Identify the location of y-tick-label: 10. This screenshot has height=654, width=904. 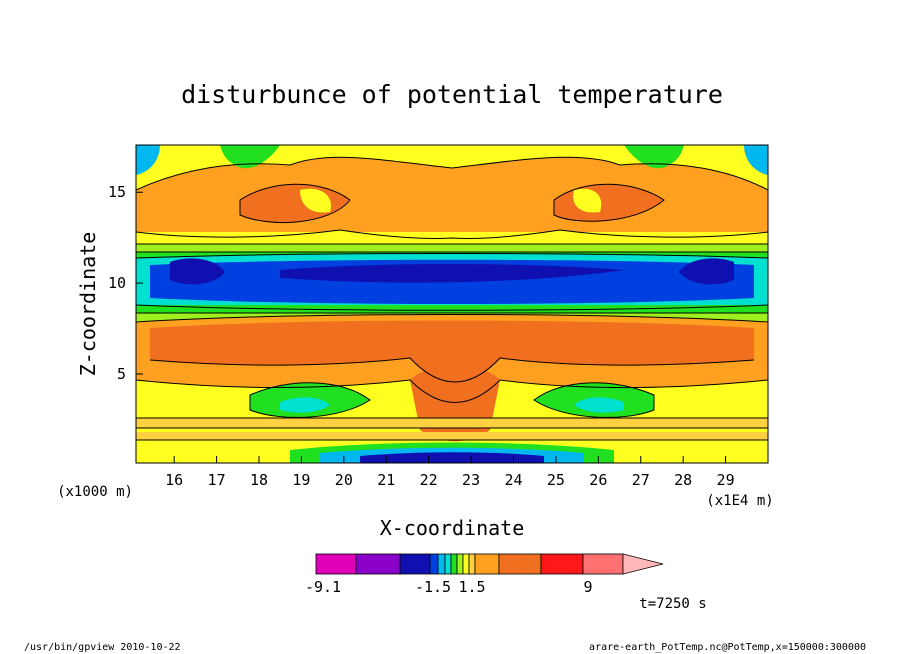
(117, 283).